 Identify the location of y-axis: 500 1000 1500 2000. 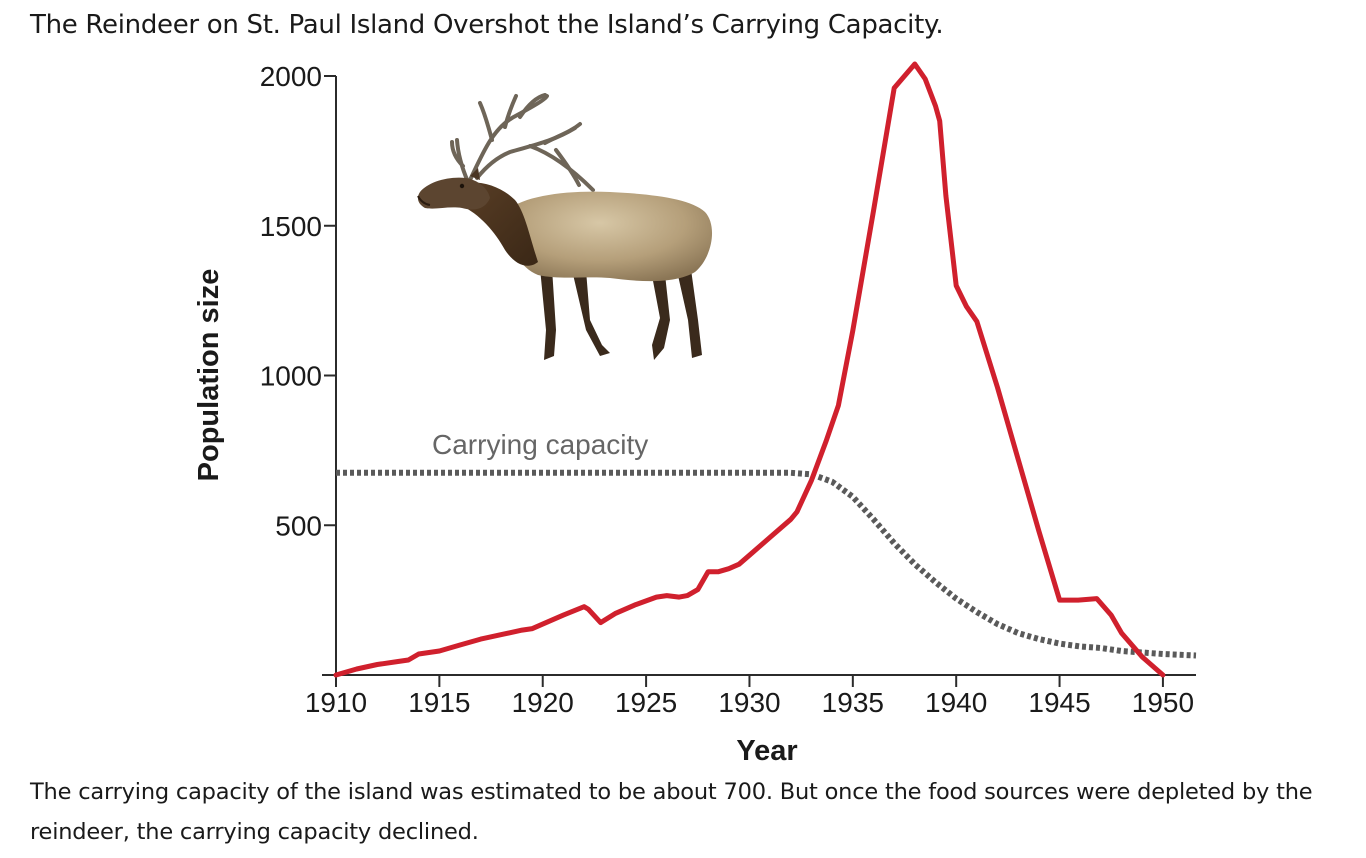
(298, 367).